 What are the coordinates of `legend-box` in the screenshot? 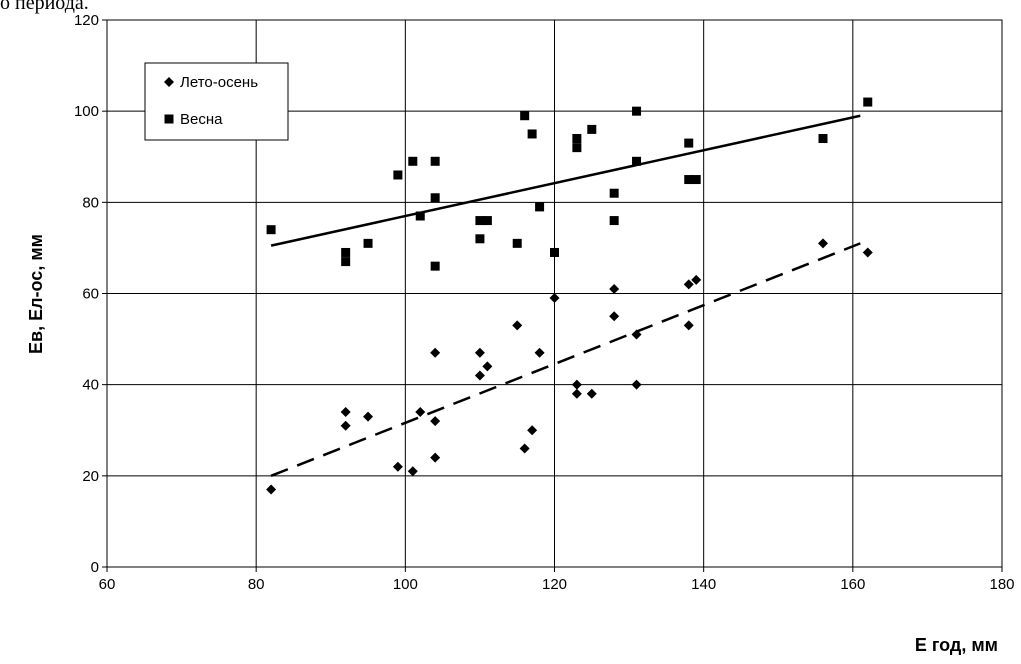 It's located at (216, 101).